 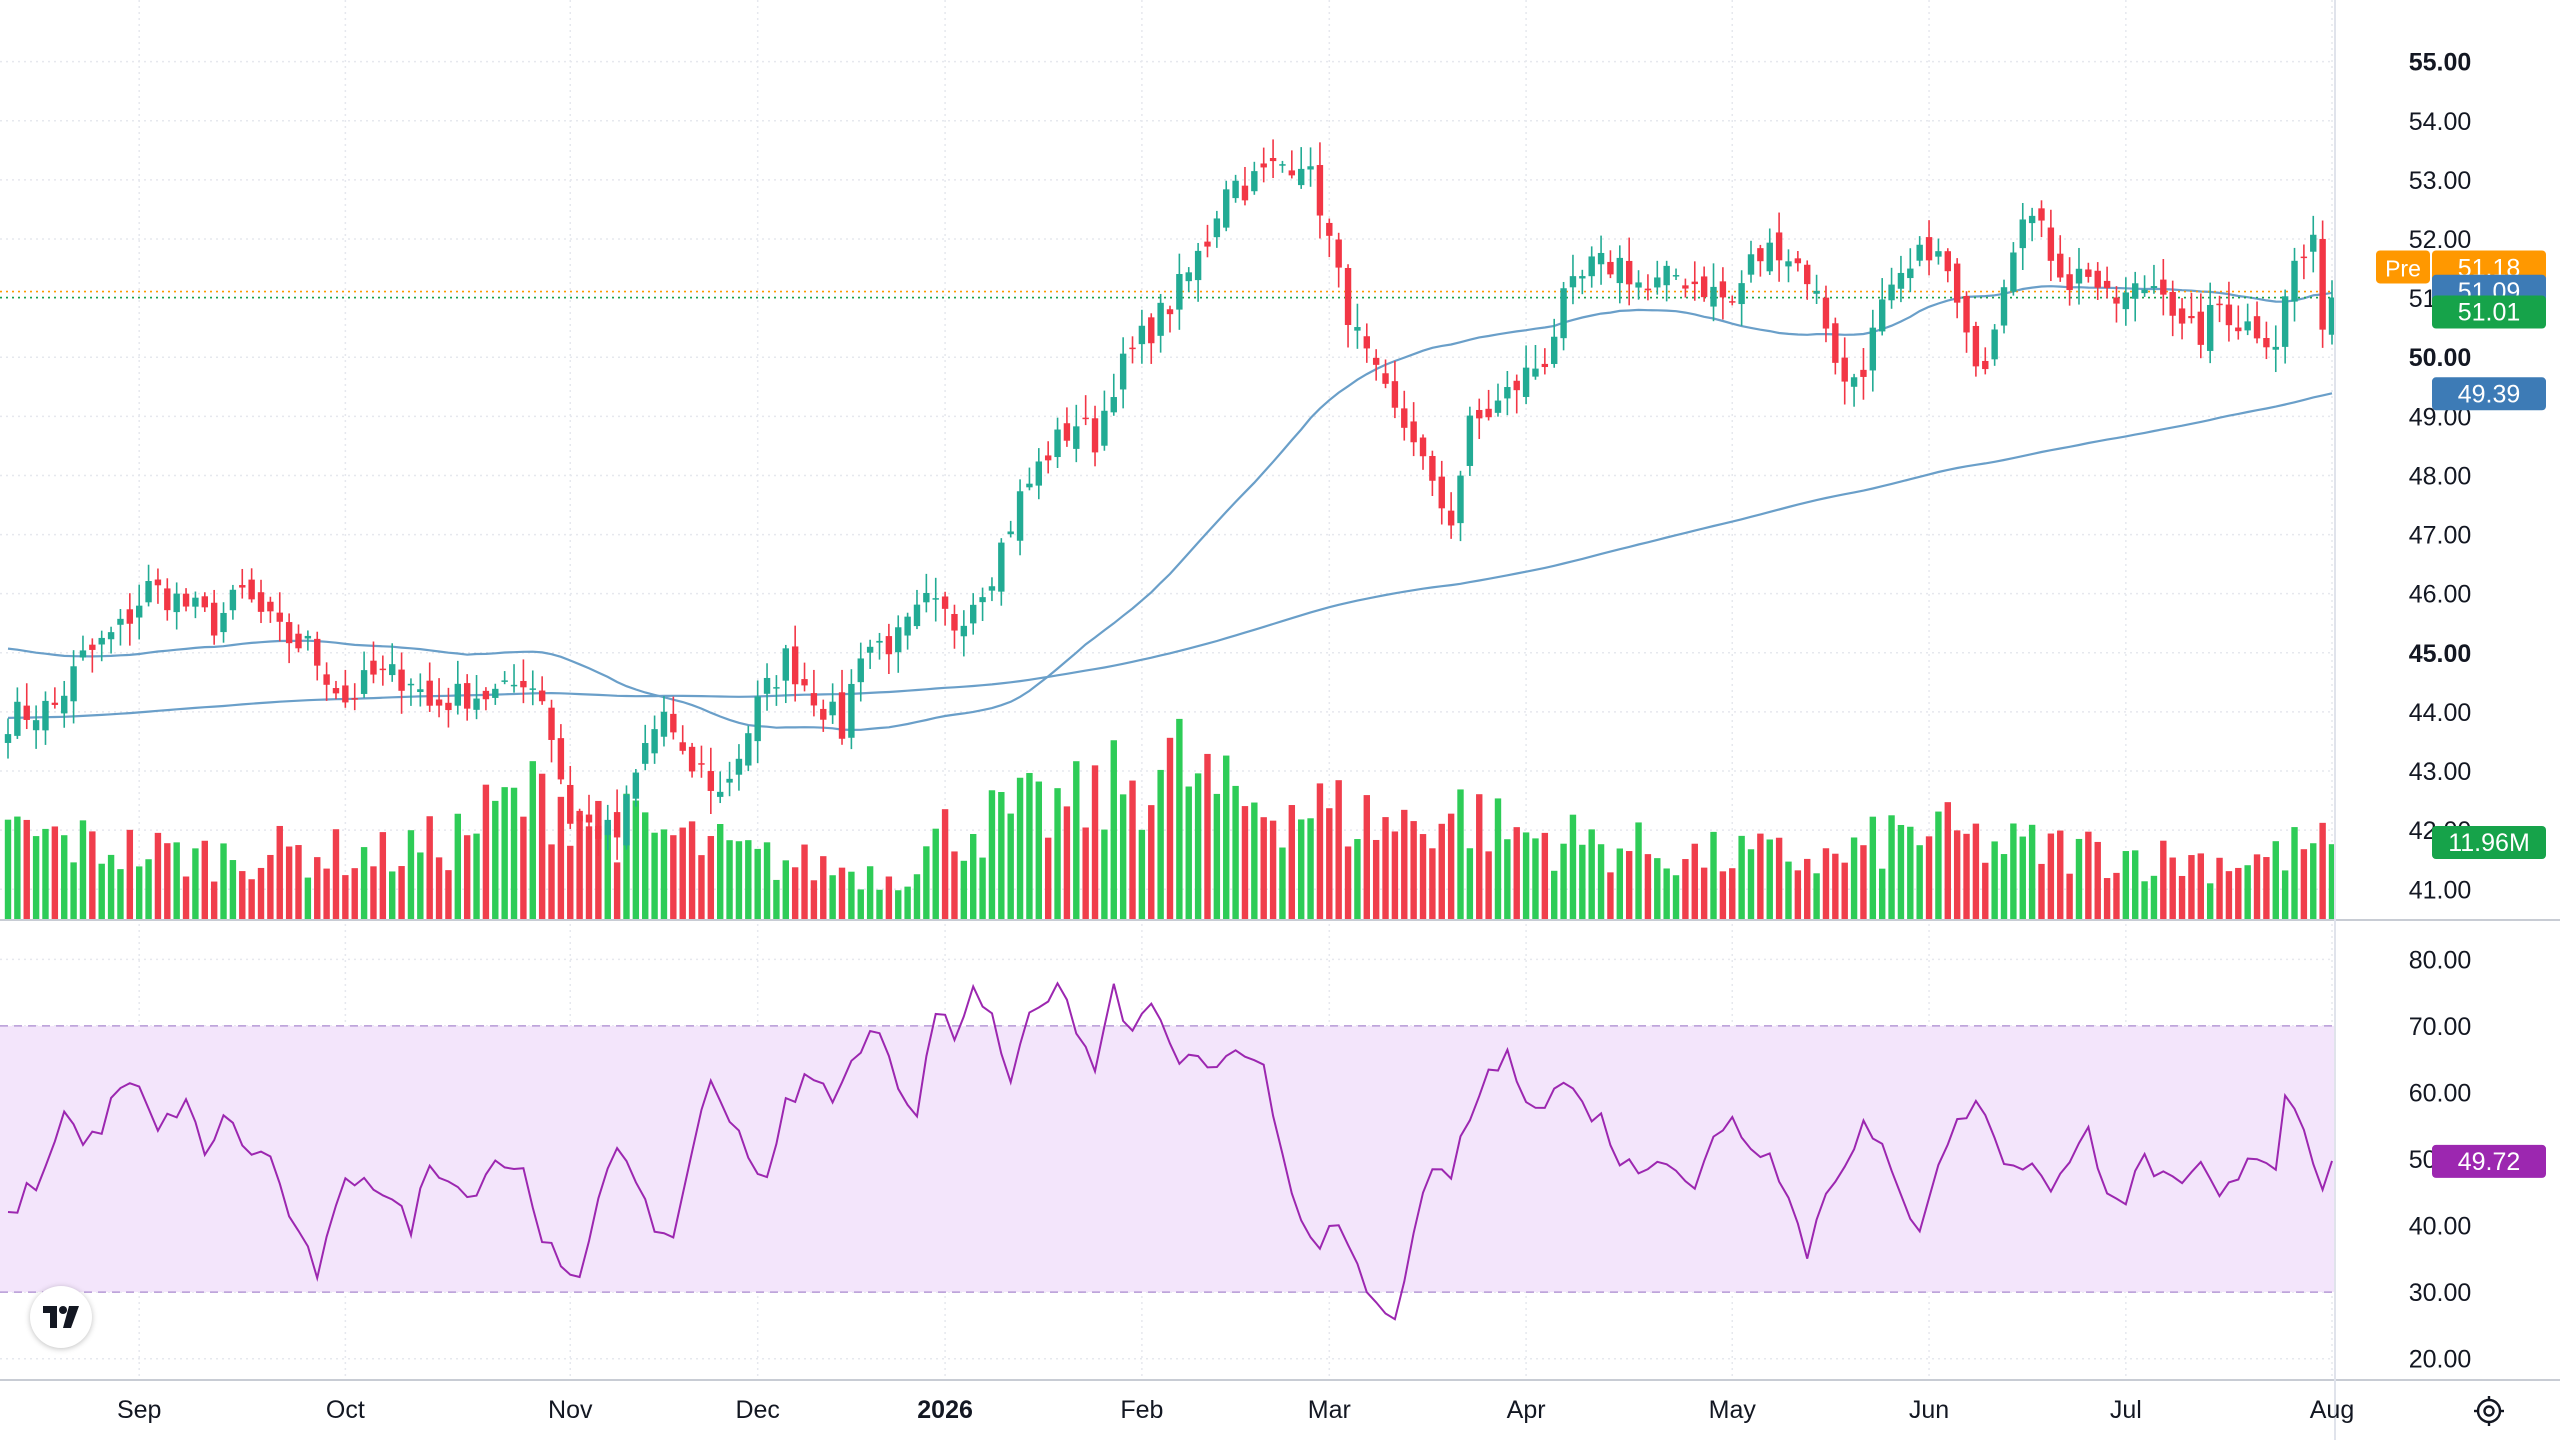 I want to click on price-tick-label: 50.00, so click(x=2440, y=358).